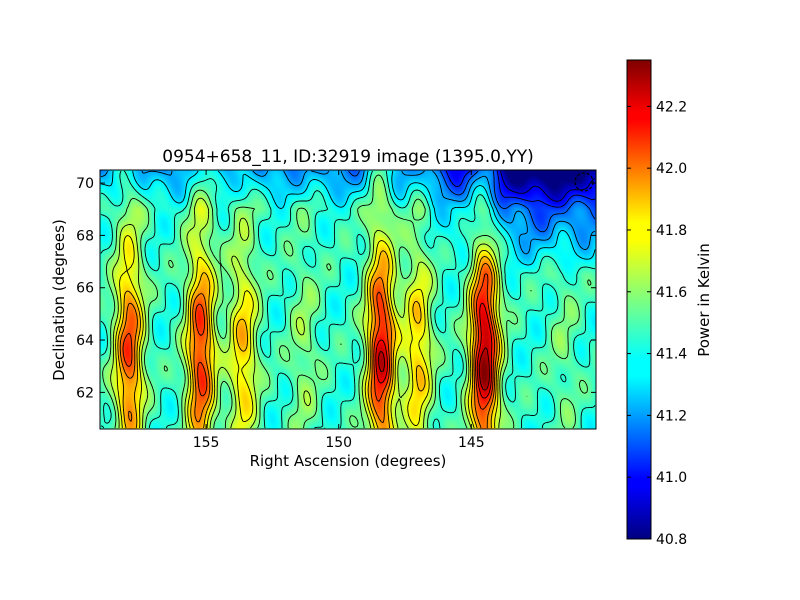 Image resolution: width=800 pixels, height=600 pixels. What do you see at coordinates (671, 478) in the screenshot?
I see `colorbar-tick-label: 41.0` at bounding box center [671, 478].